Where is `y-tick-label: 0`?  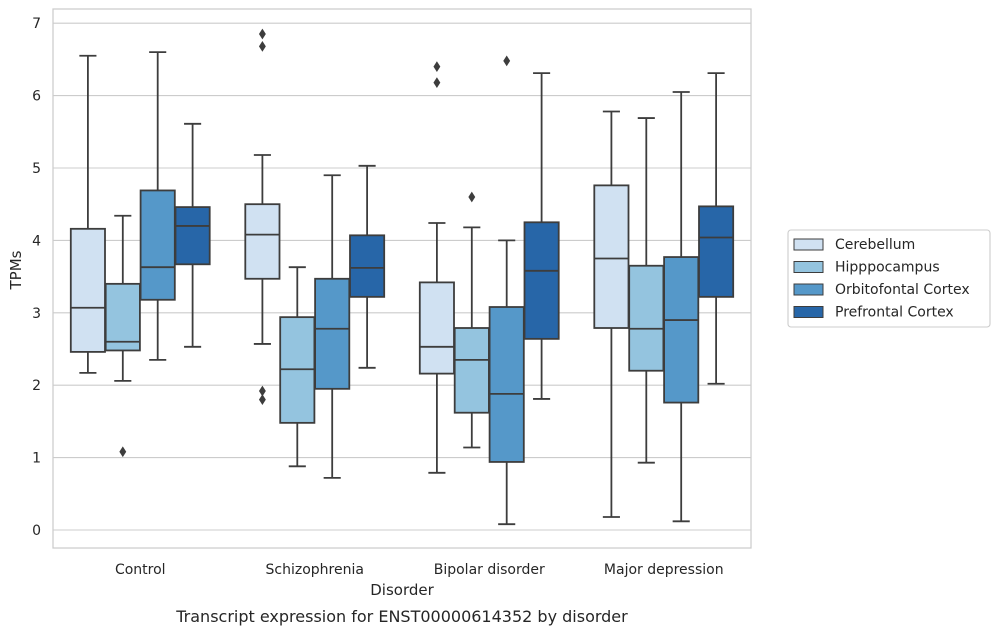 y-tick-label: 0 is located at coordinates (36, 531).